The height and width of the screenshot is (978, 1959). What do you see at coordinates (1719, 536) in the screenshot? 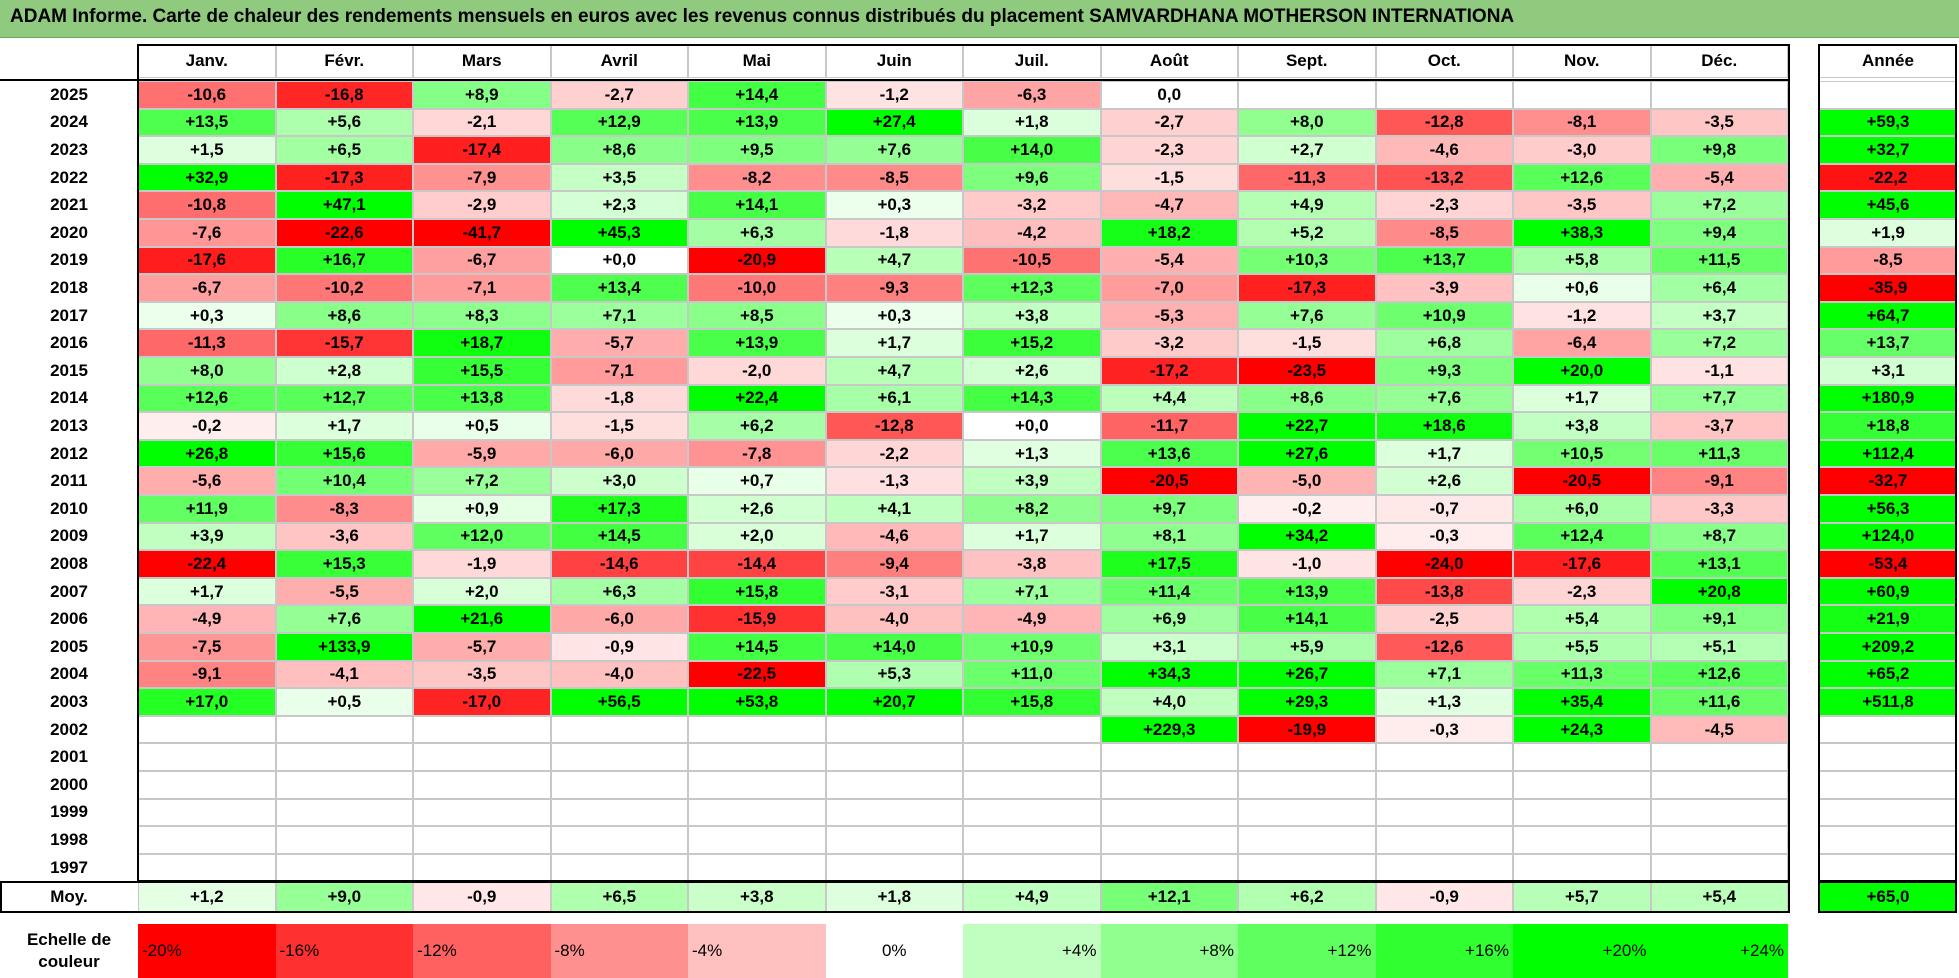
I see `heatmap-cell: +8,7` at bounding box center [1719, 536].